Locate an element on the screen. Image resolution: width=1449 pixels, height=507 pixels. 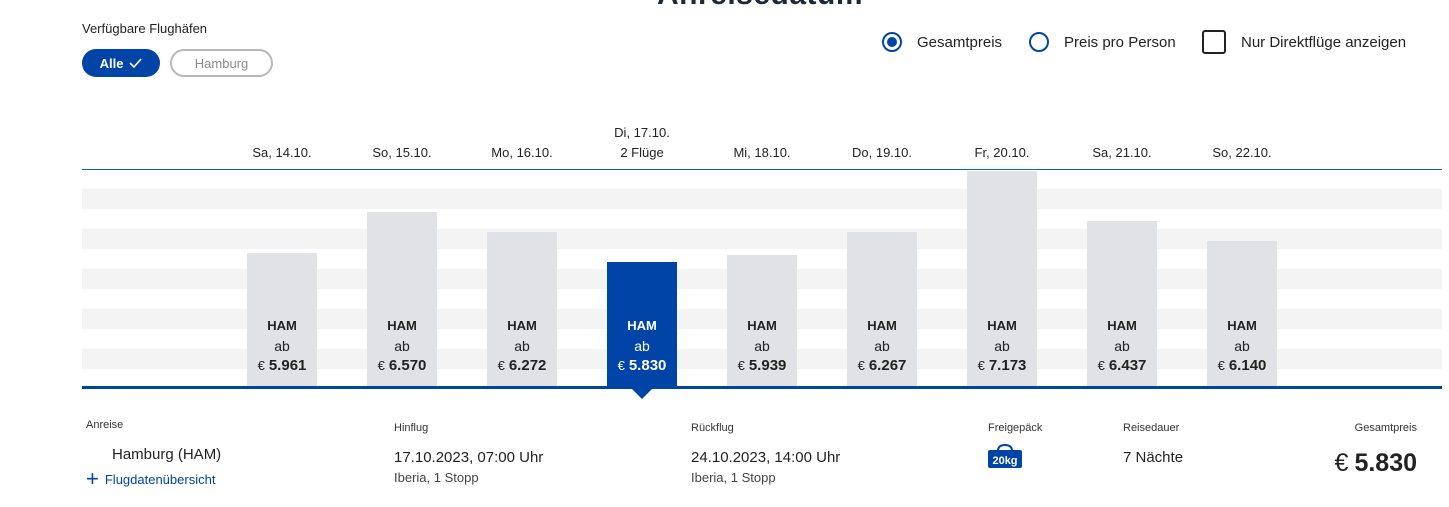
date-label: So, 22.10. is located at coordinates (1242, 153).